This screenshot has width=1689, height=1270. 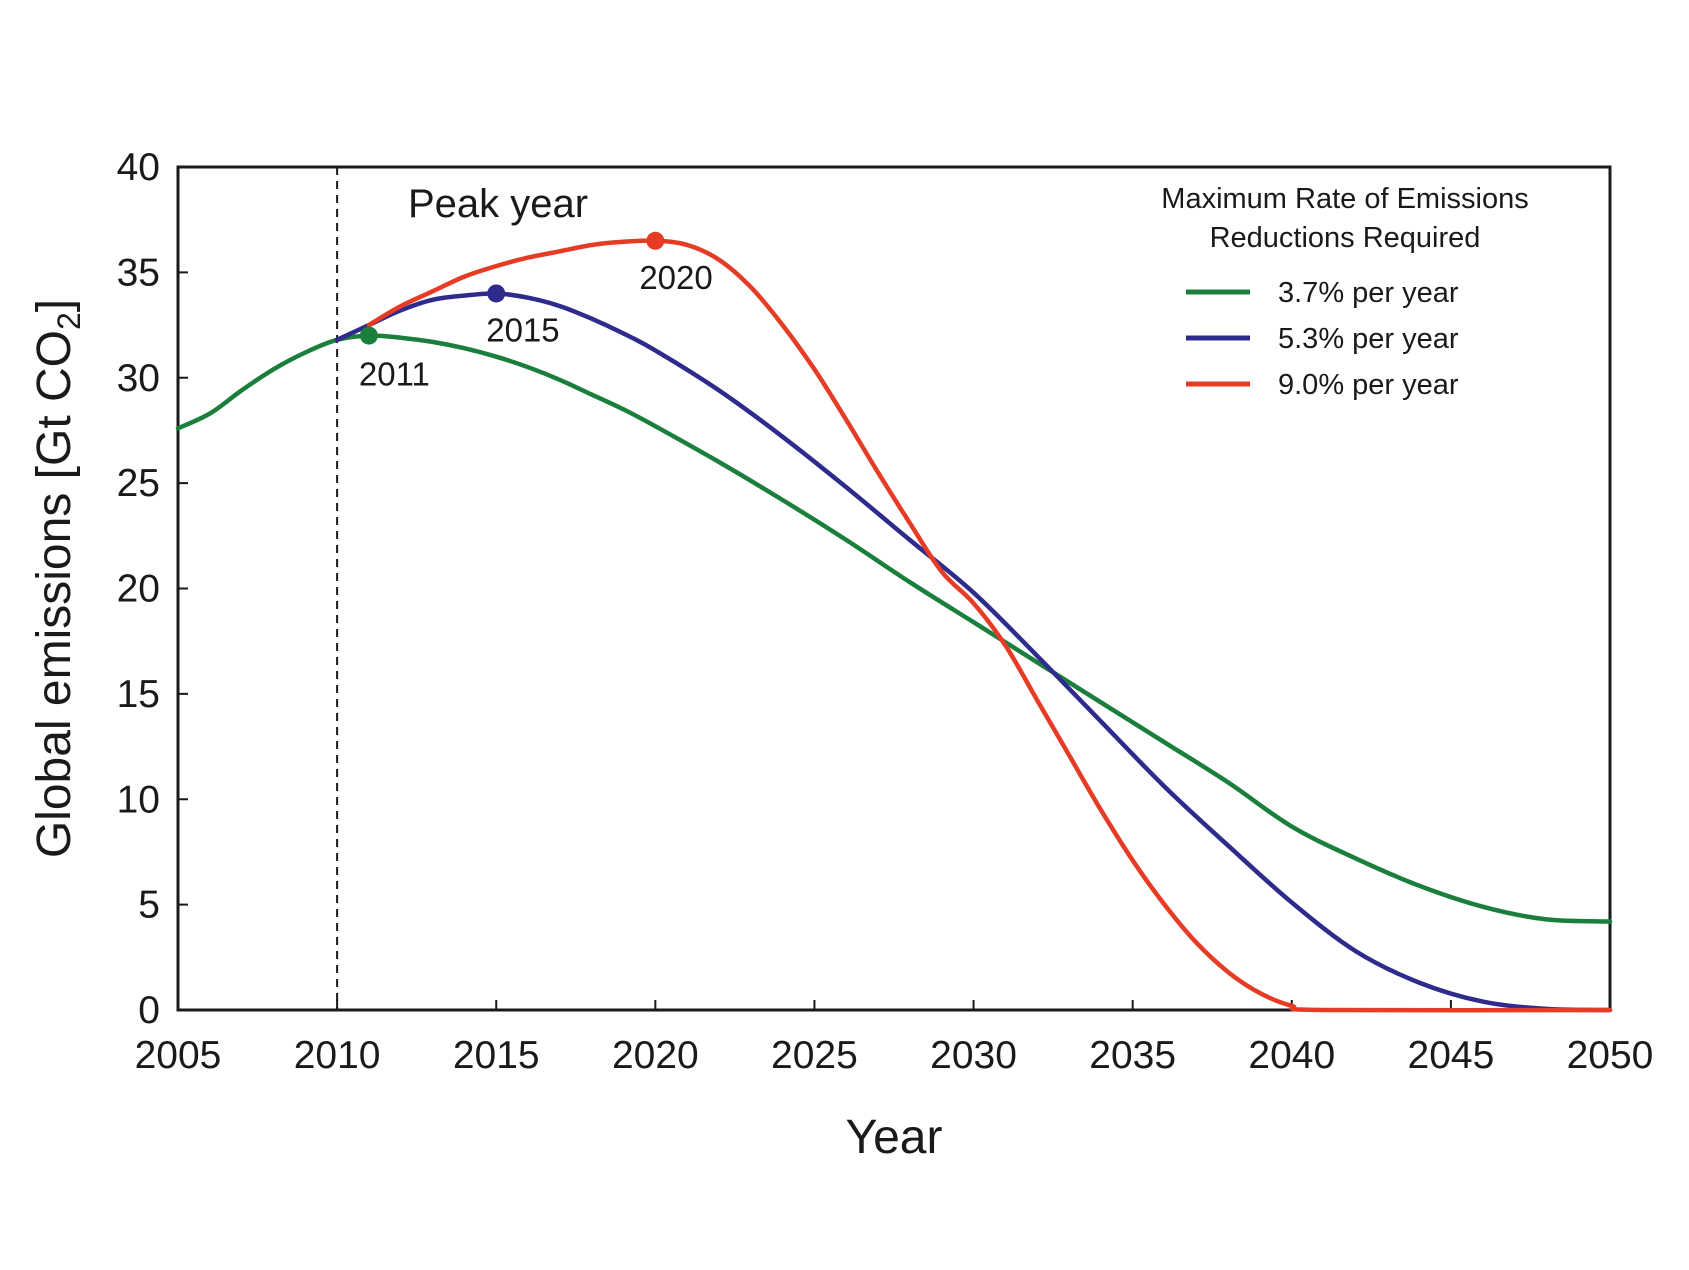 I want to click on legend-title-line2: Reductions Required, so click(x=1345, y=238).